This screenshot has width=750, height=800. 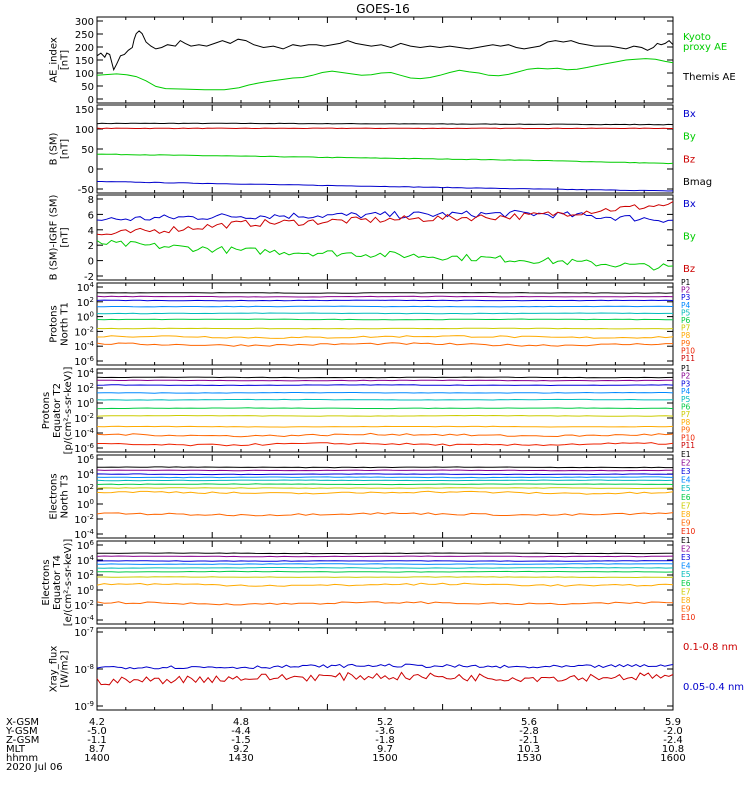 I want to click on series-line-p3, so click(x=385, y=385).